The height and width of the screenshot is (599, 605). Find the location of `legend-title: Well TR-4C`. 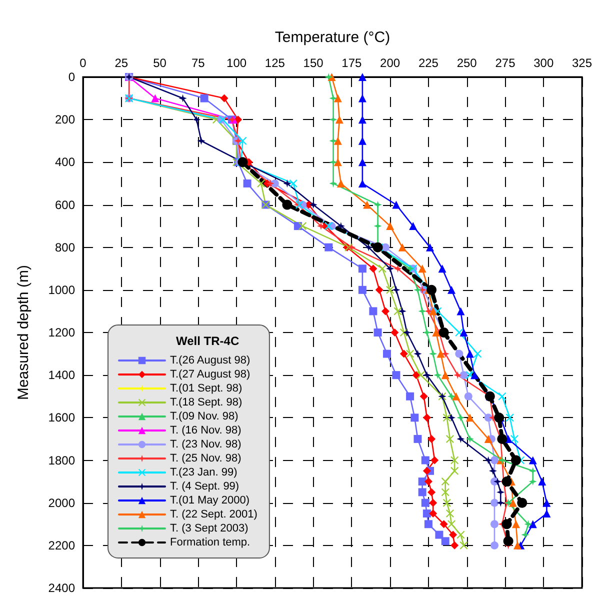

legend-title: Well TR-4C is located at coordinates (208, 341).